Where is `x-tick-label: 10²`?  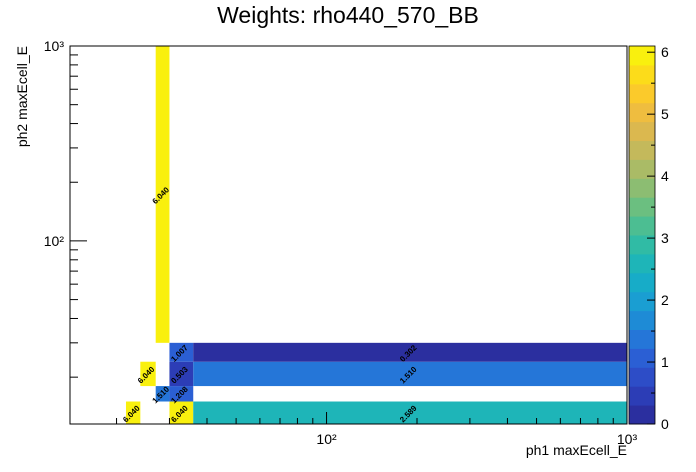
x-tick-label: 10² is located at coordinates (326, 439).